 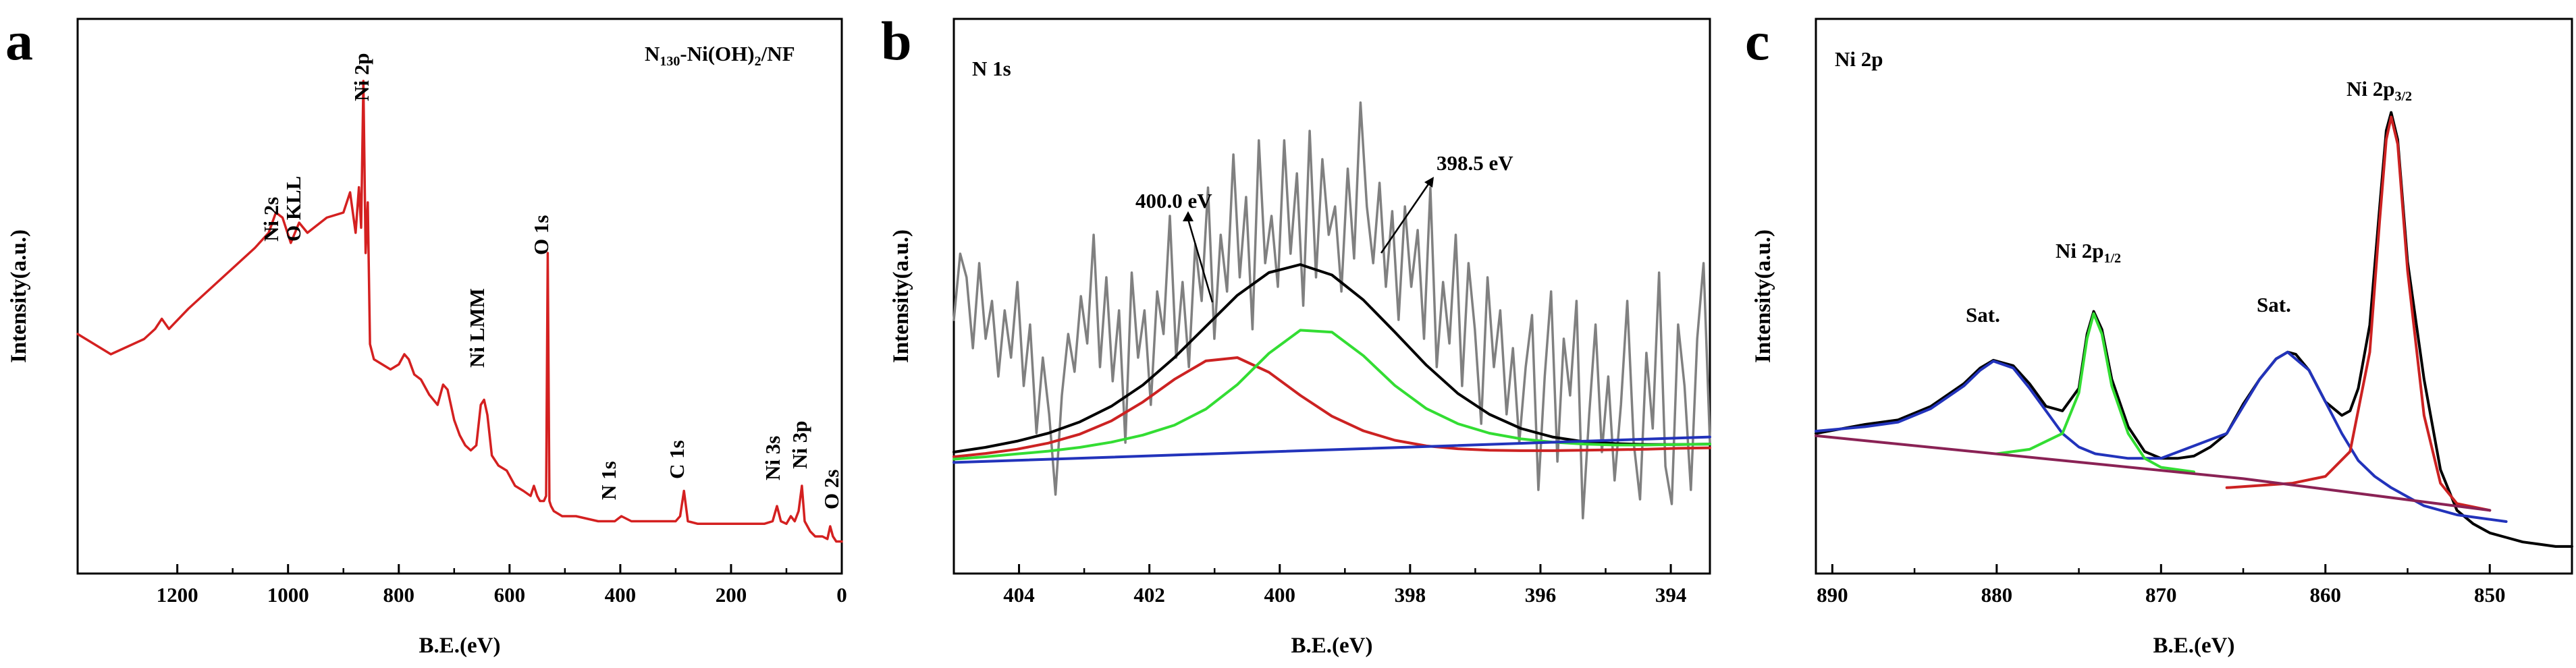 What do you see at coordinates (800, 445) in the screenshot?
I see `annot-ni-3p: Ni 3p` at bounding box center [800, 445].